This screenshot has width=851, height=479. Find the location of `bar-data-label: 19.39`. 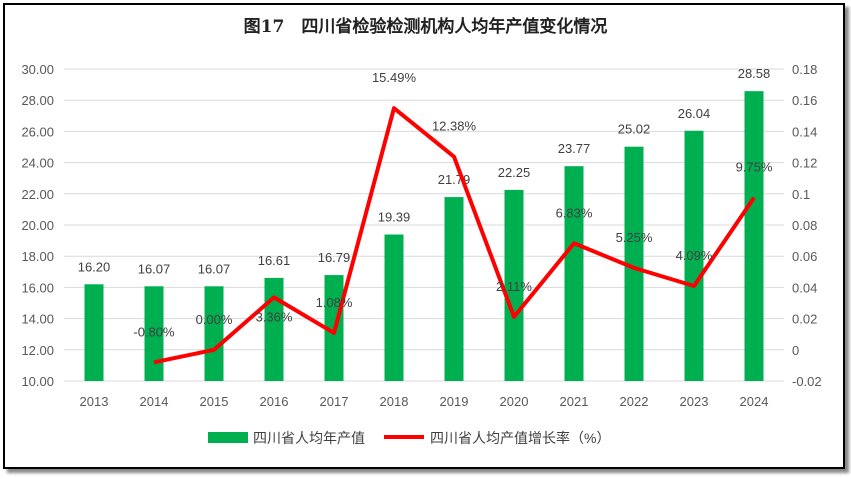

bar-data-label: 19.39 is located at coordinates (394, 217).